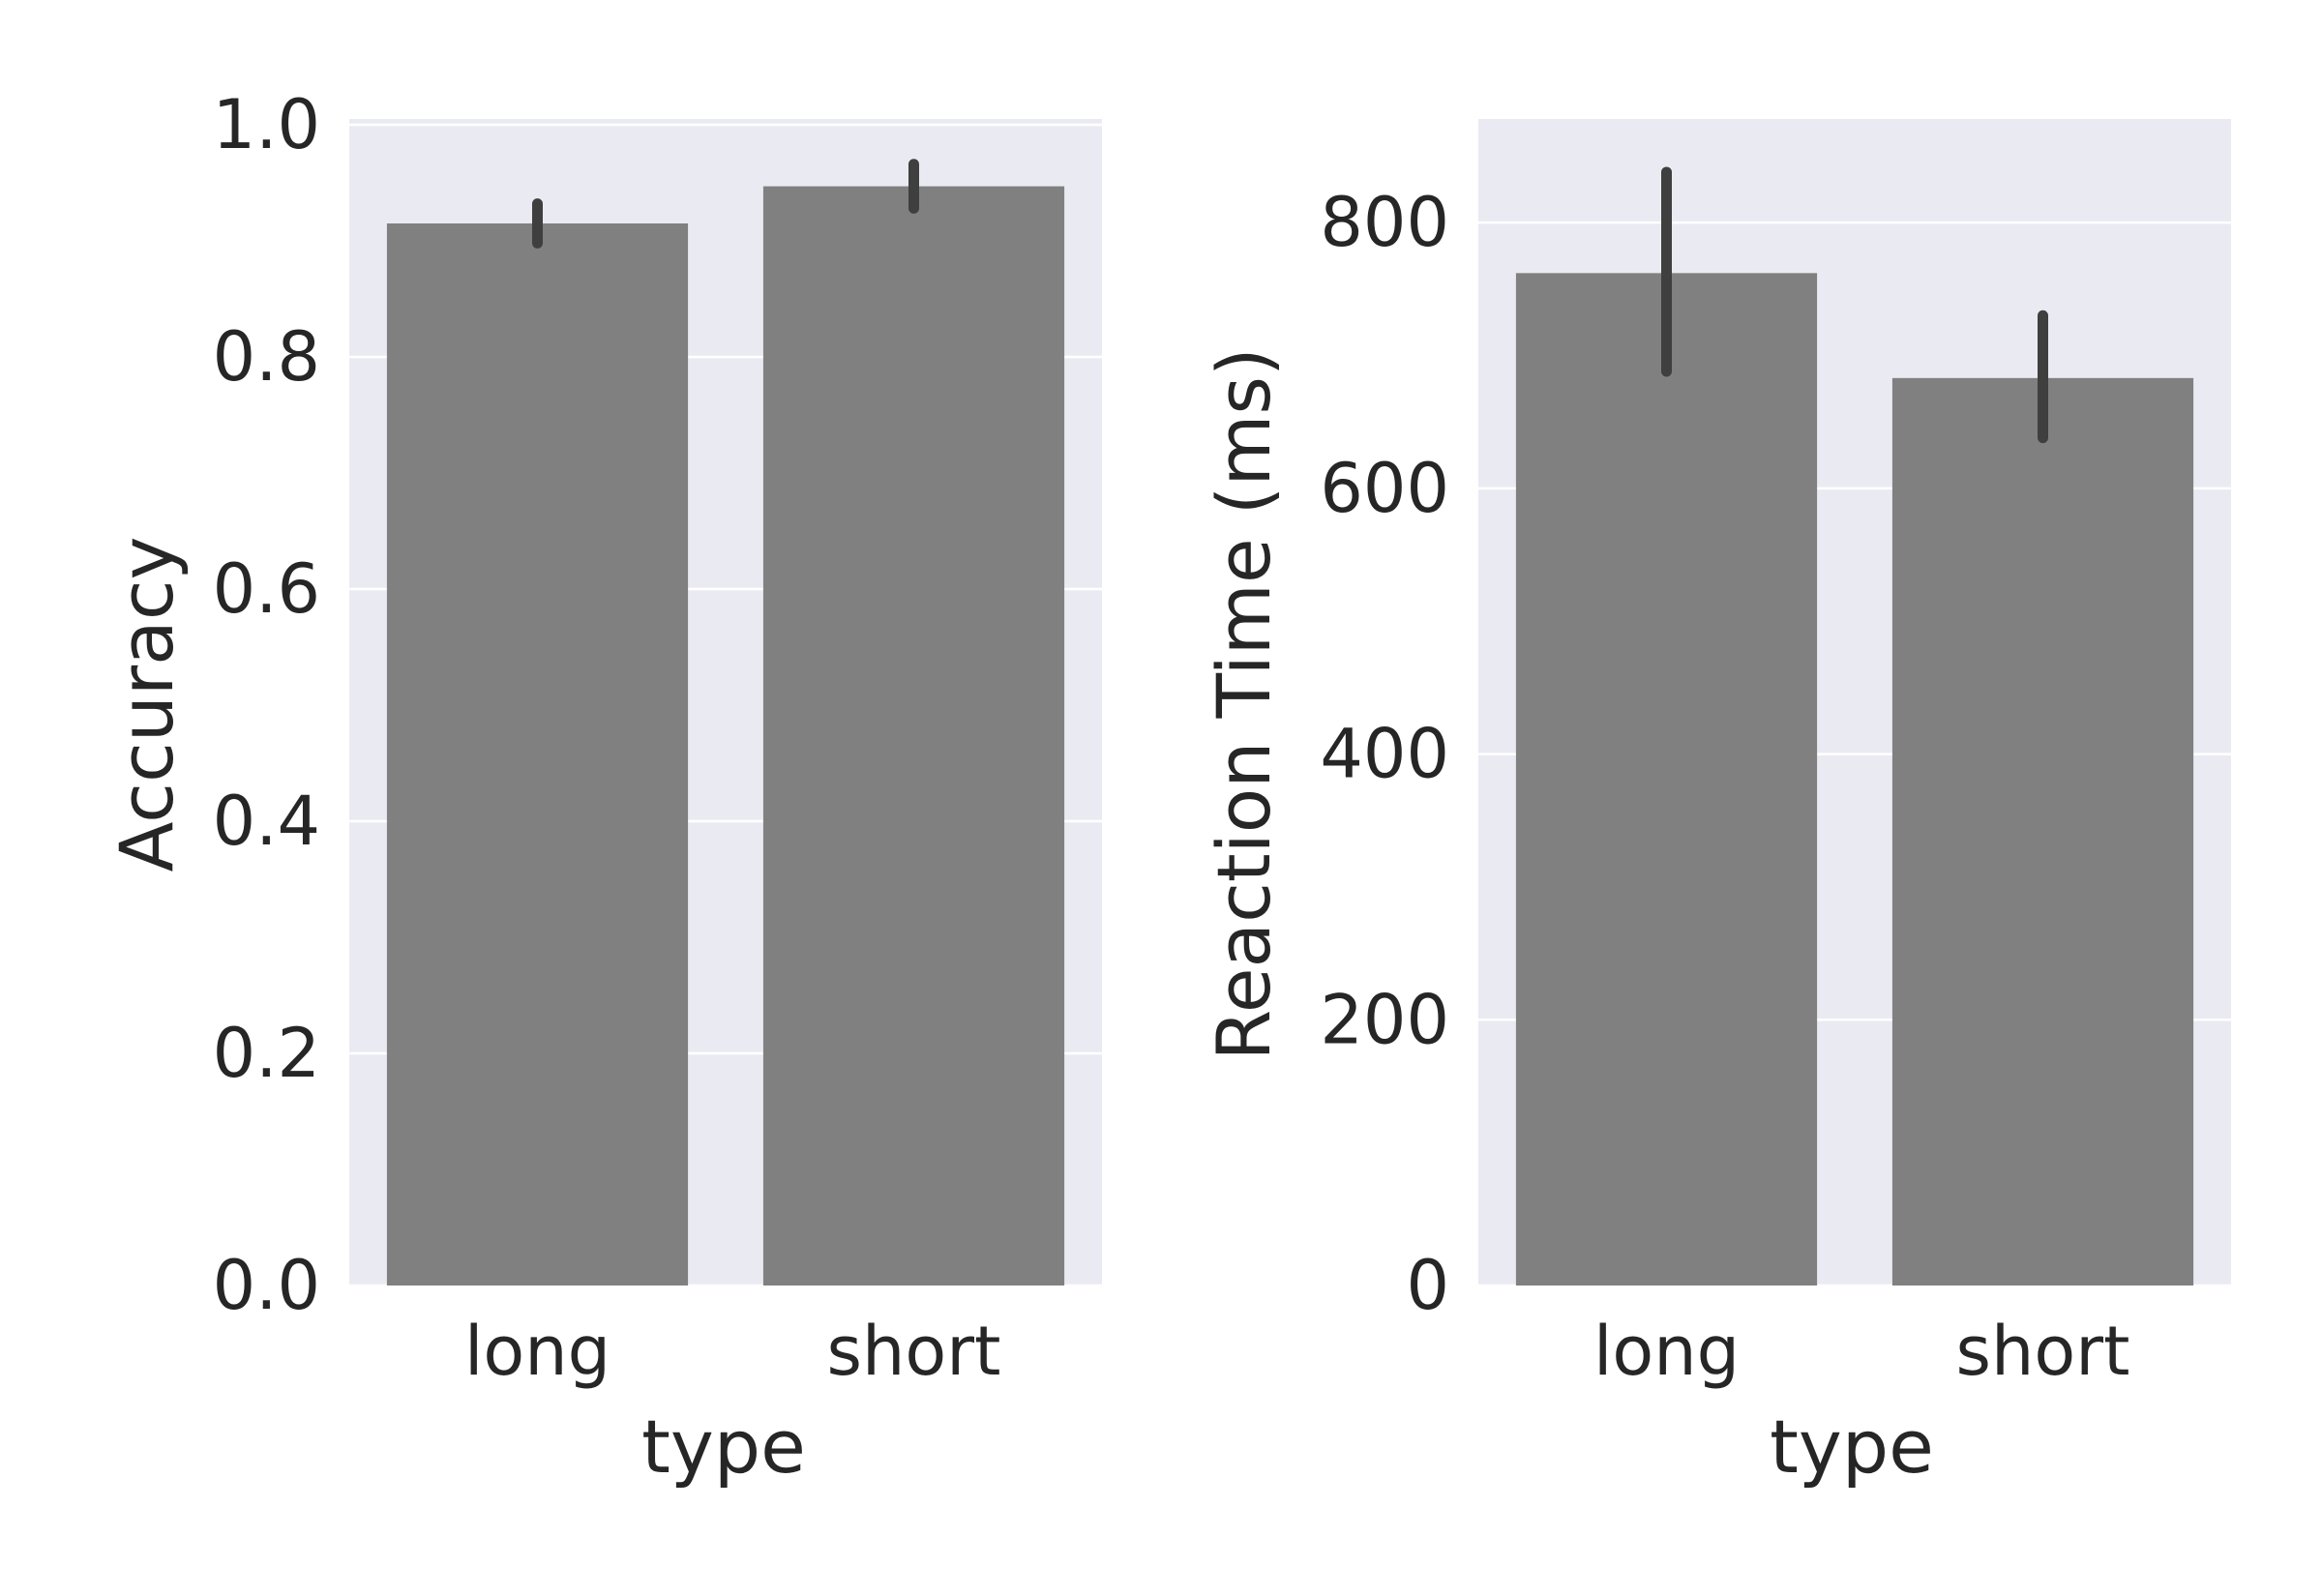 The image size is (2322, 1596). Describe the element at coordinates (1244, 703) in the screenshot. I see `reaction-time-y-axis-label: Reaction Time (ms)` at that location.